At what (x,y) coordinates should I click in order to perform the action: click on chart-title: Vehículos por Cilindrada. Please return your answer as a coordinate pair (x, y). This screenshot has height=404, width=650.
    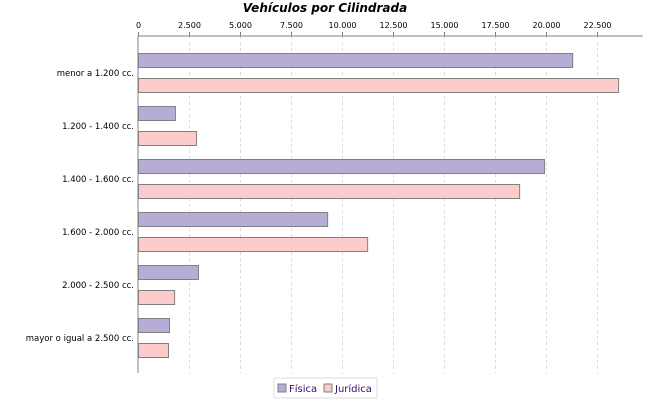
    Looking at the image, I should click on (325, 8).